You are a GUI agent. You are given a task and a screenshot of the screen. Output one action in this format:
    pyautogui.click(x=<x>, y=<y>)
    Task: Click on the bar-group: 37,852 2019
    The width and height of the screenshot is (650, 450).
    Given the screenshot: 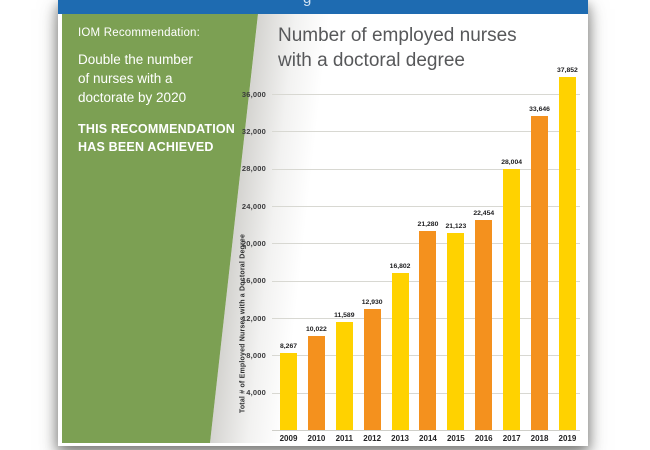 What is the action you would take?
    pyautogui.click(x=567, y=255)
    